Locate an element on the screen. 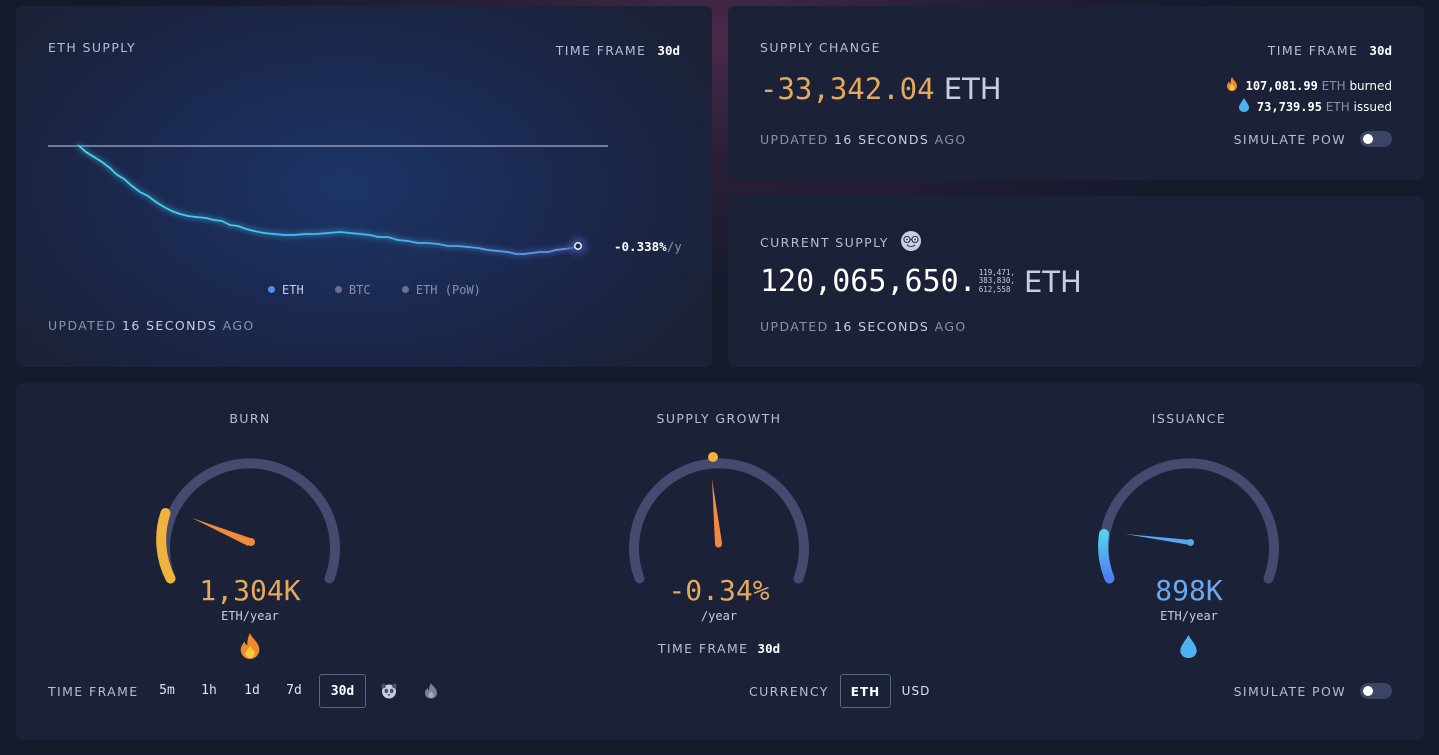 The width and height of the screenshot is (1439, 755). supply-growth-gauge-needle is located at coordinates (717, 511).